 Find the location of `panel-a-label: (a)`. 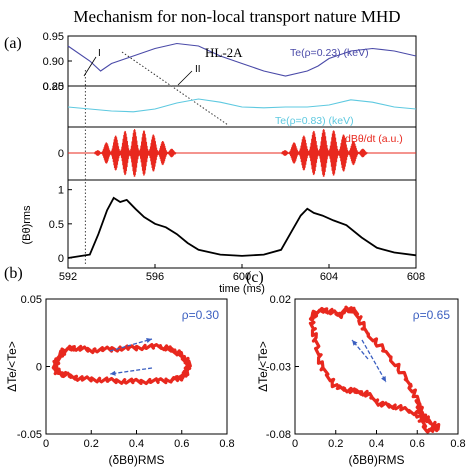

panel-a-label: (a) is located at coordinates (13, 43).